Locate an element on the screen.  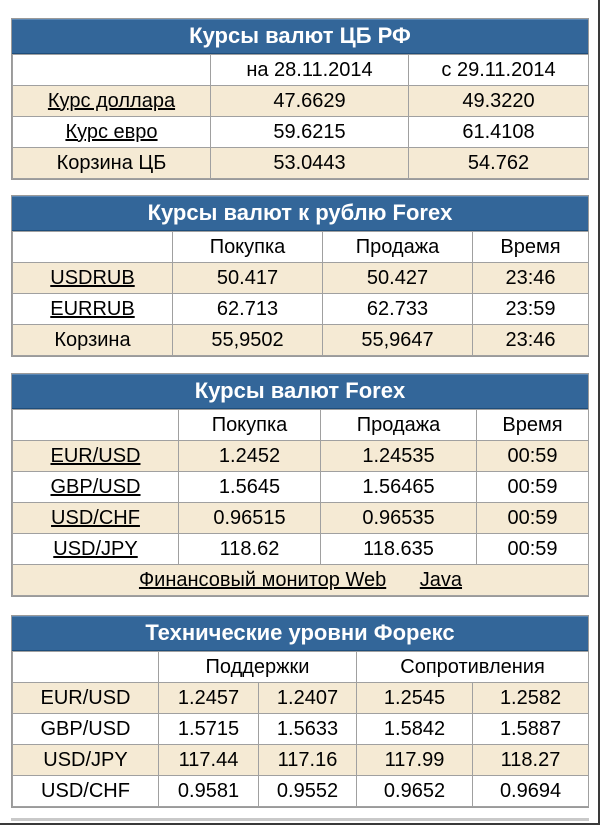
table-row: Курс доллара 47.6629 49.3220 is located at coordinates (300, 101).